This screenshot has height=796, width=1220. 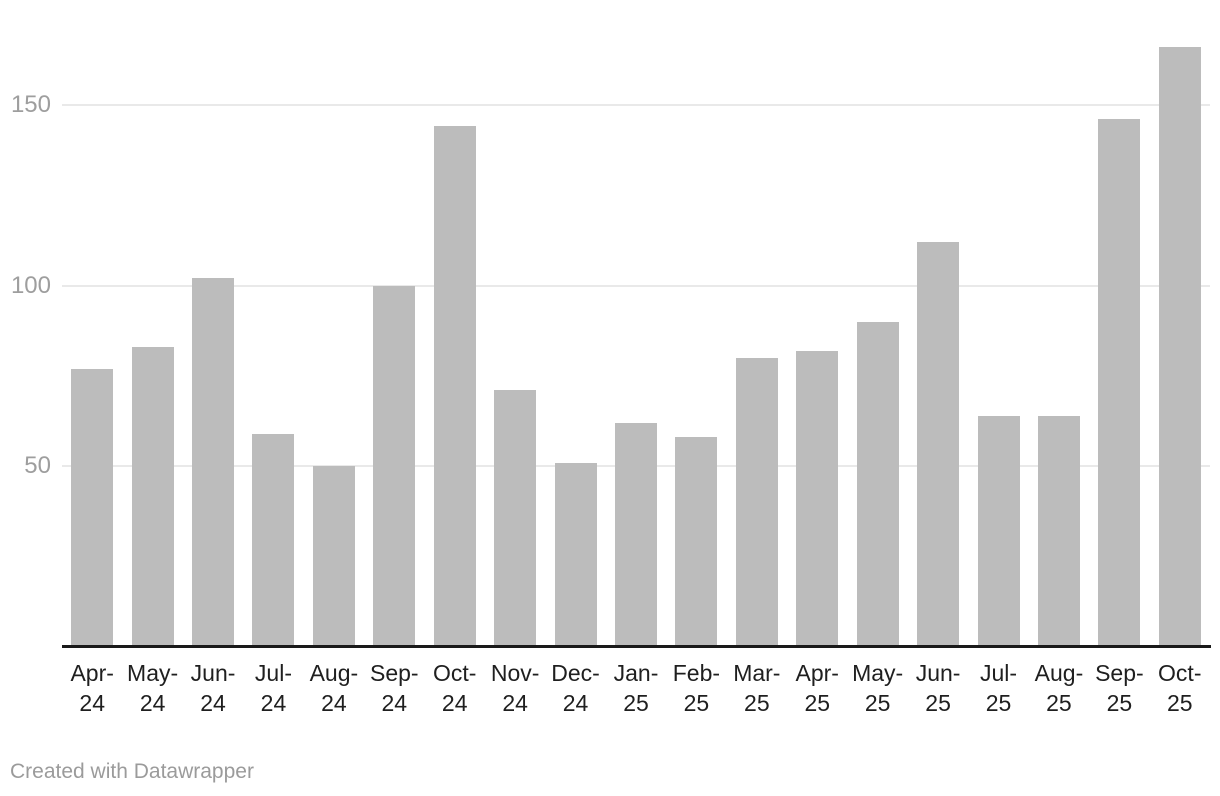 I want to click on x-tick-label-aug-25: Aug- 25, so click(x=1059, y=688).